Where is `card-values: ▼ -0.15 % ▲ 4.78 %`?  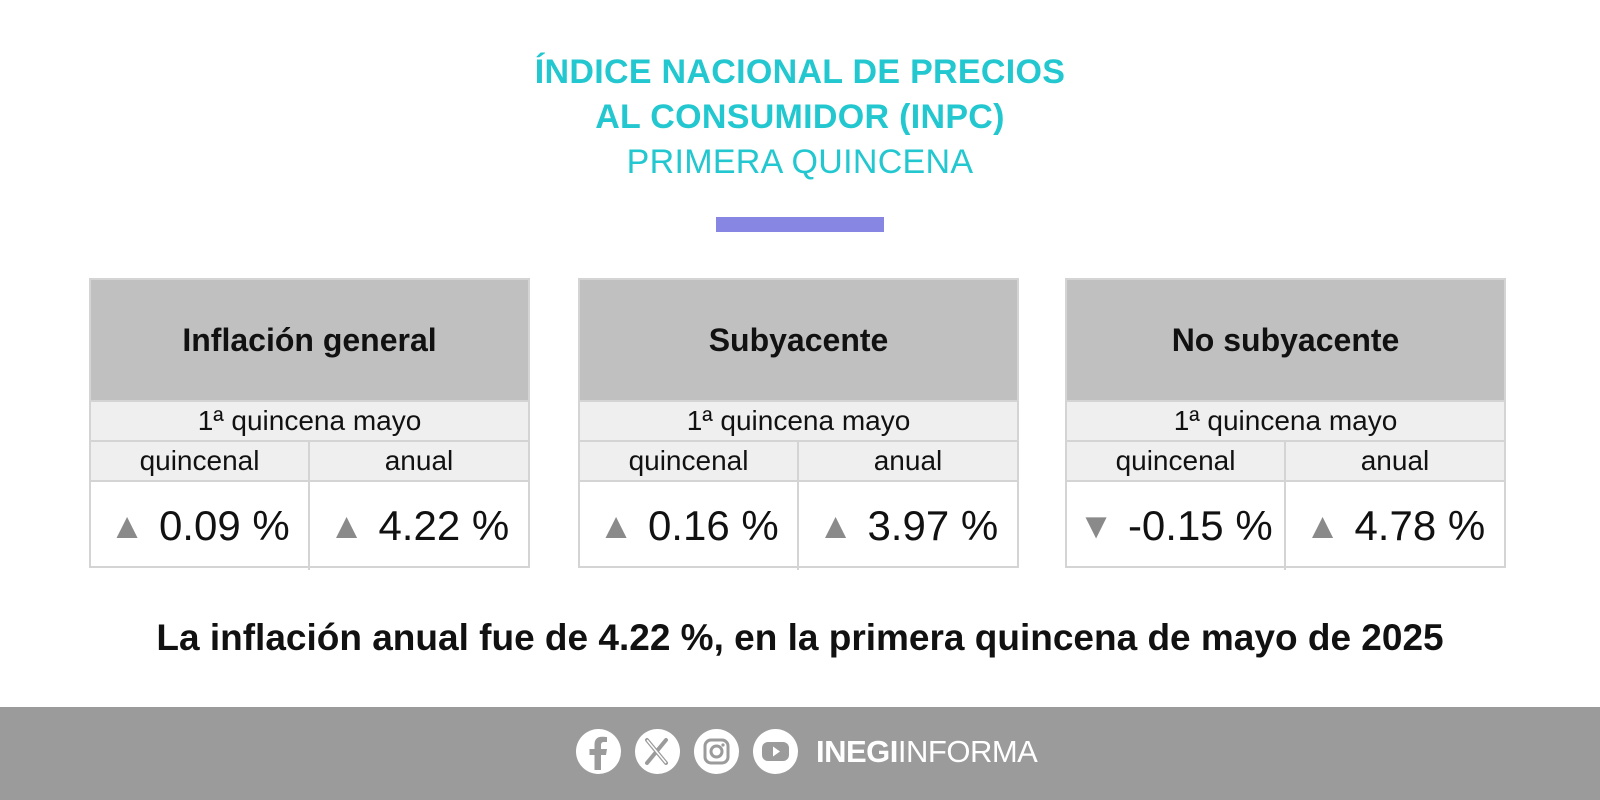 card-values: ▼ -0.15 % ▲ 4.78 % is located at coordinates (1285, 526).